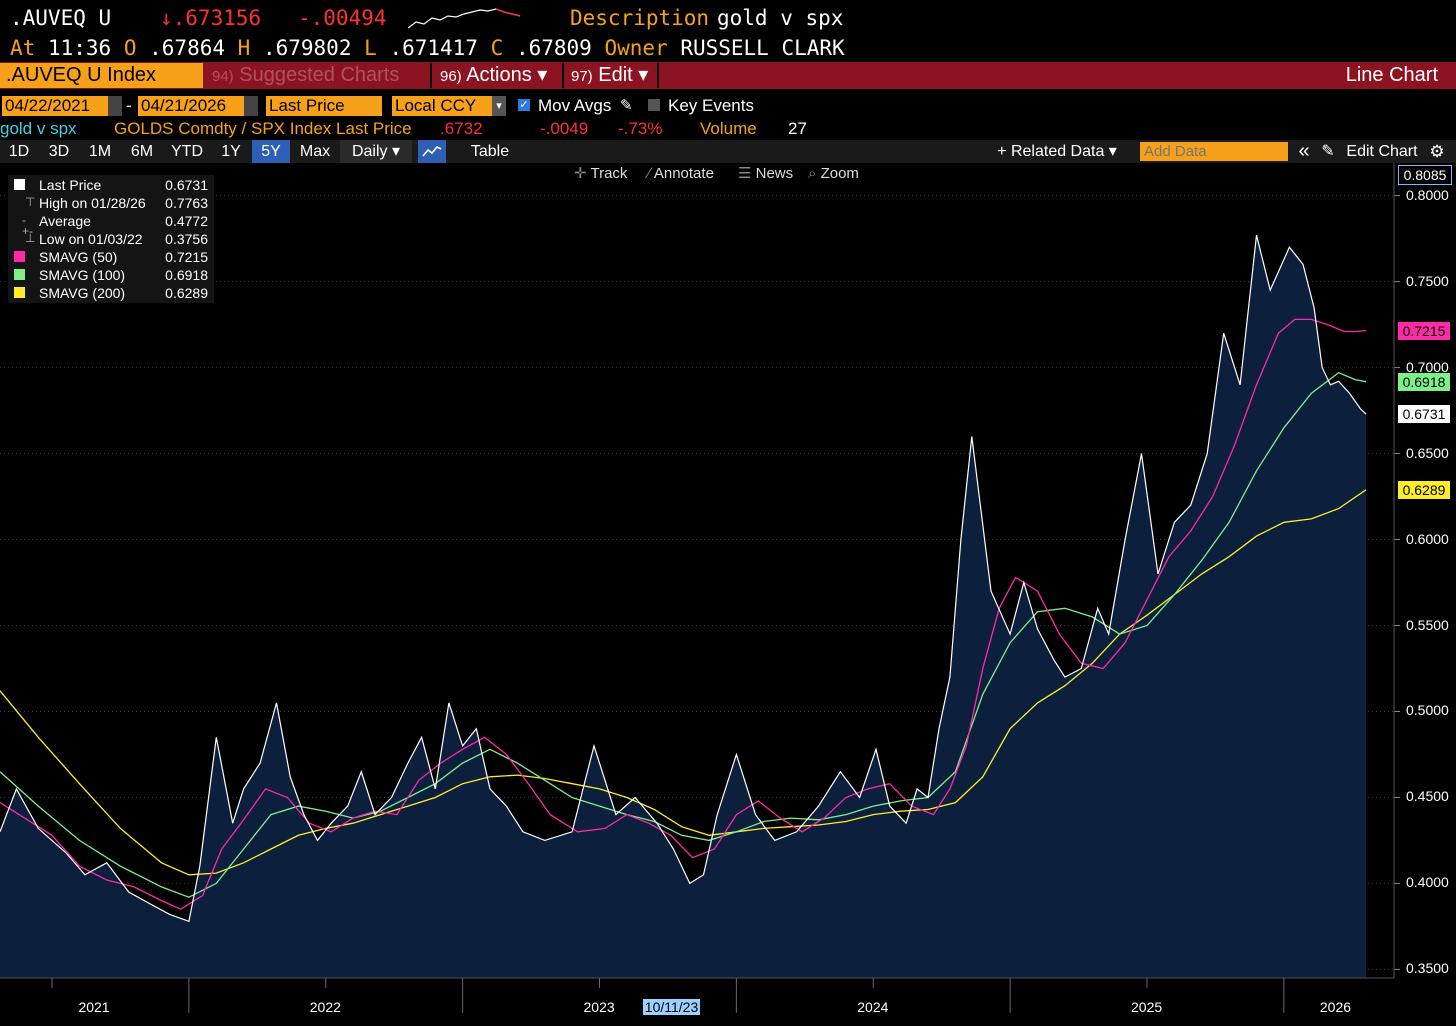 The image size is (1456, 1026). I want to click on legend-value: 0.6918, so click(186, 275).